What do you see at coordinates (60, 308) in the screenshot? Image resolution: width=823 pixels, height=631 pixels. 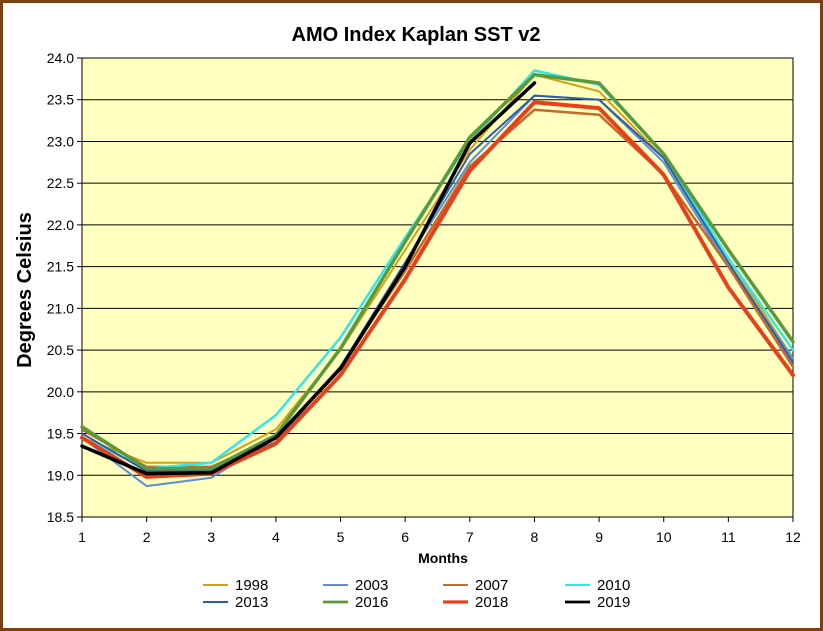 I see `y-tick-label: 21.0` at bounding box center [60, 308].